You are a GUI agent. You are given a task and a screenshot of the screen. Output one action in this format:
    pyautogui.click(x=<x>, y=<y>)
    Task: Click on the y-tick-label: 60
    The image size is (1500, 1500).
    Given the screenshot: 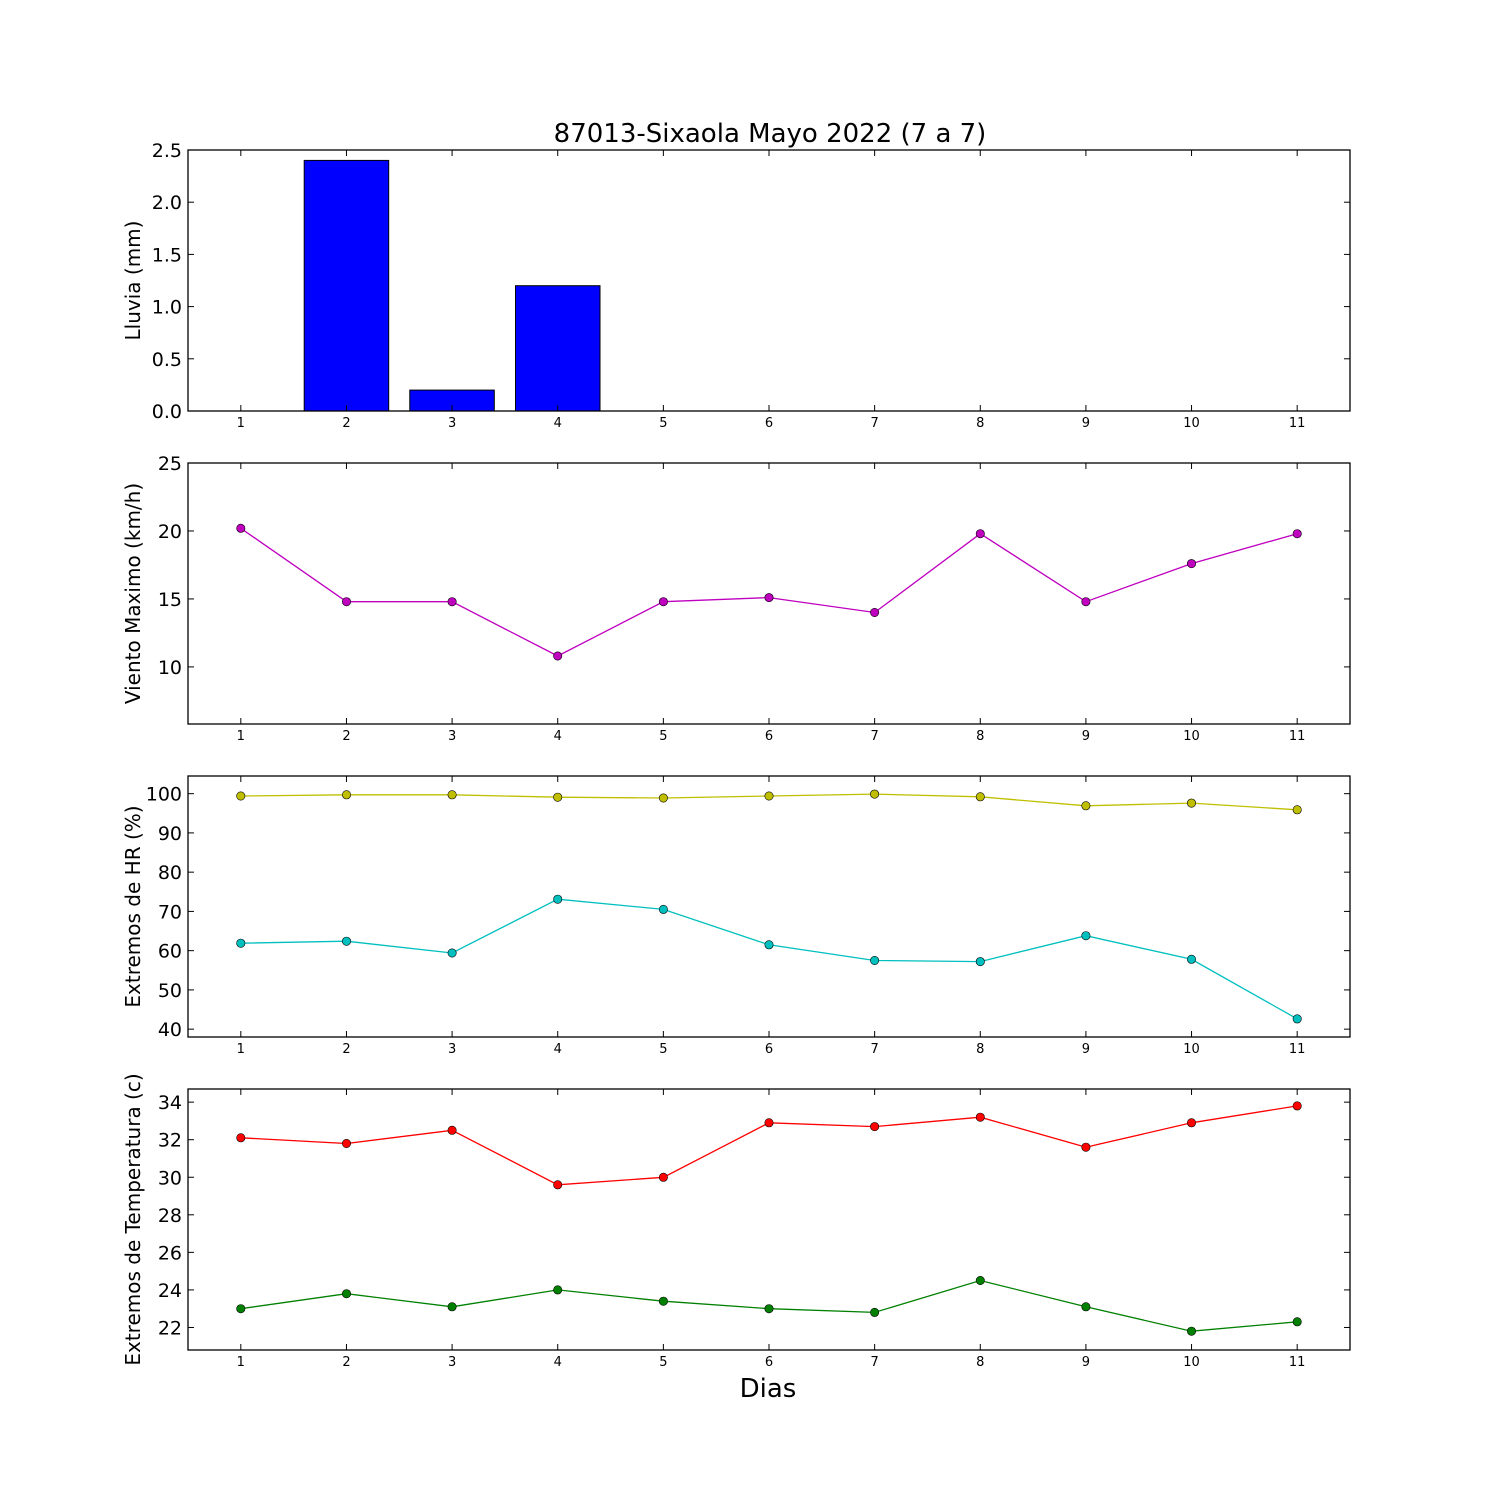 What is the action you would take?
    pyautogui.click(x=170, y=952)
    